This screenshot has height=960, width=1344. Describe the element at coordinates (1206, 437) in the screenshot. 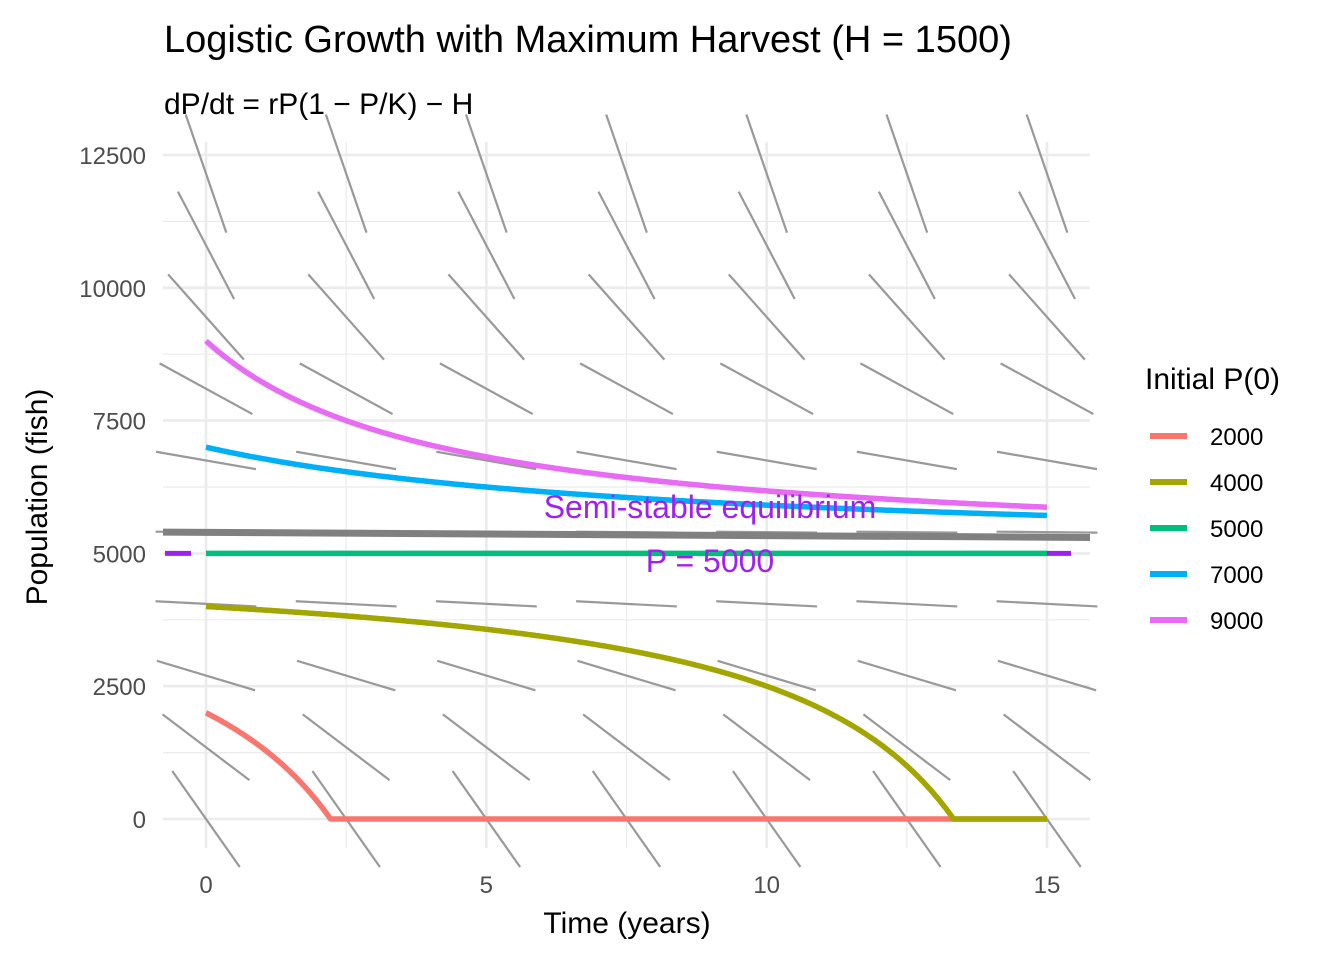

I see `legend-item: 2000` at that location.